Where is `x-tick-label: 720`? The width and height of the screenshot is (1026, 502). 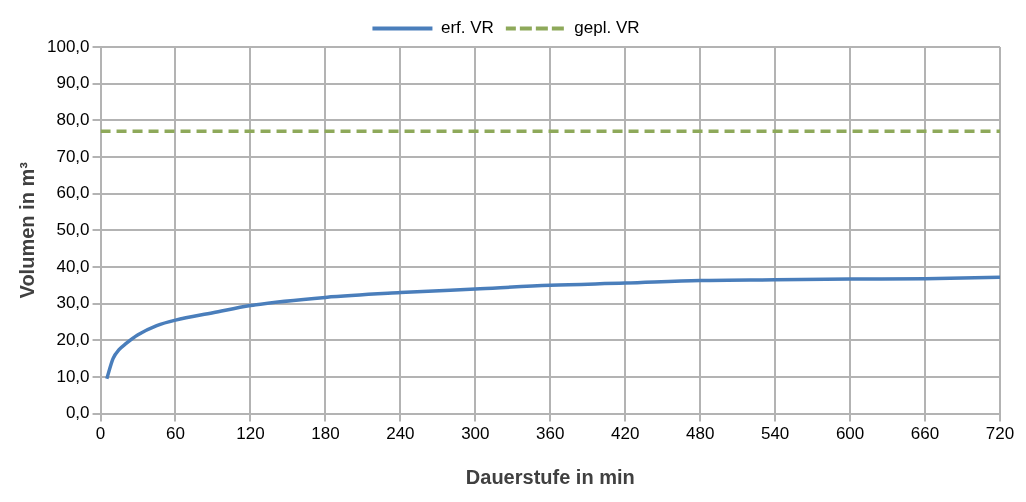
x-tick-label: 720 is located at coordinates (1000, 434).